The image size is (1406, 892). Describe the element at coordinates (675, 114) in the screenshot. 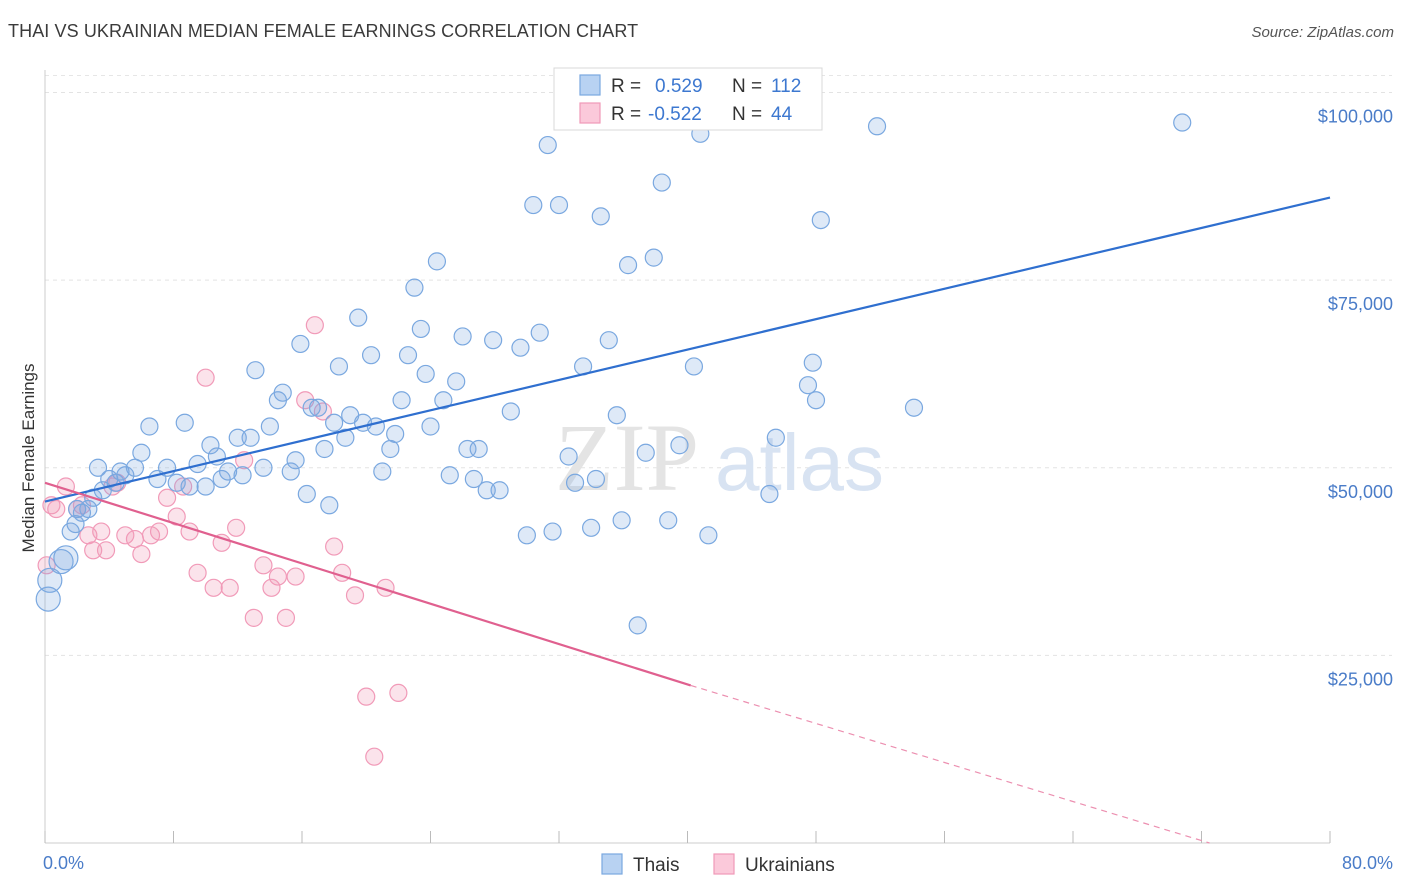

I see `ukrainians-r-value: -0.522` at that location.